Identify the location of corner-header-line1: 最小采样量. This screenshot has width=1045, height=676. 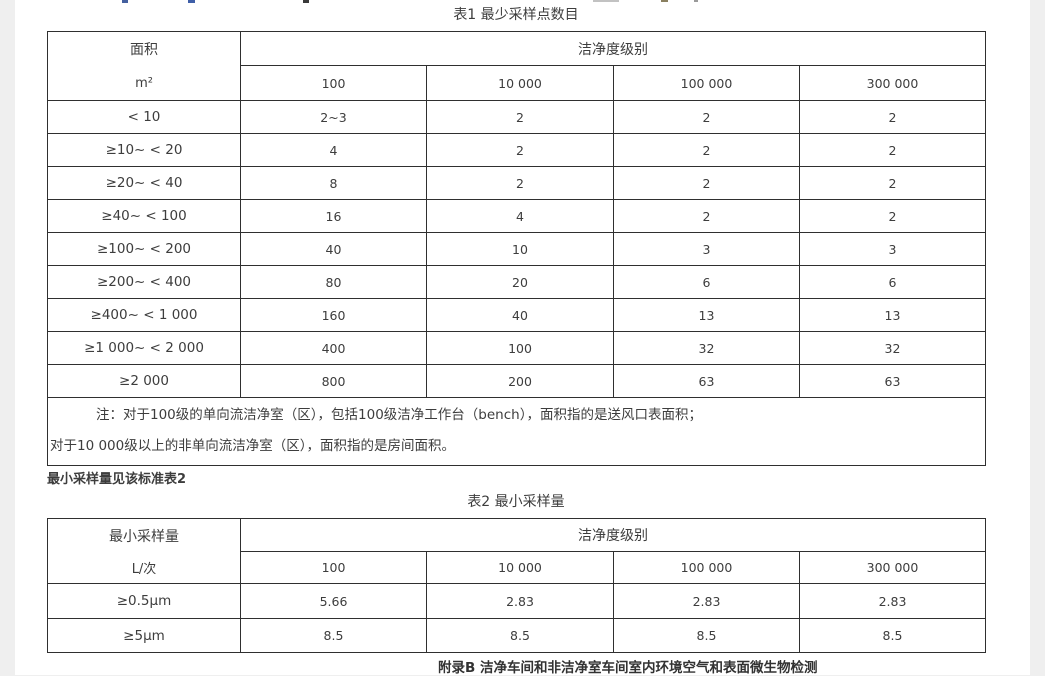
(144, 536).